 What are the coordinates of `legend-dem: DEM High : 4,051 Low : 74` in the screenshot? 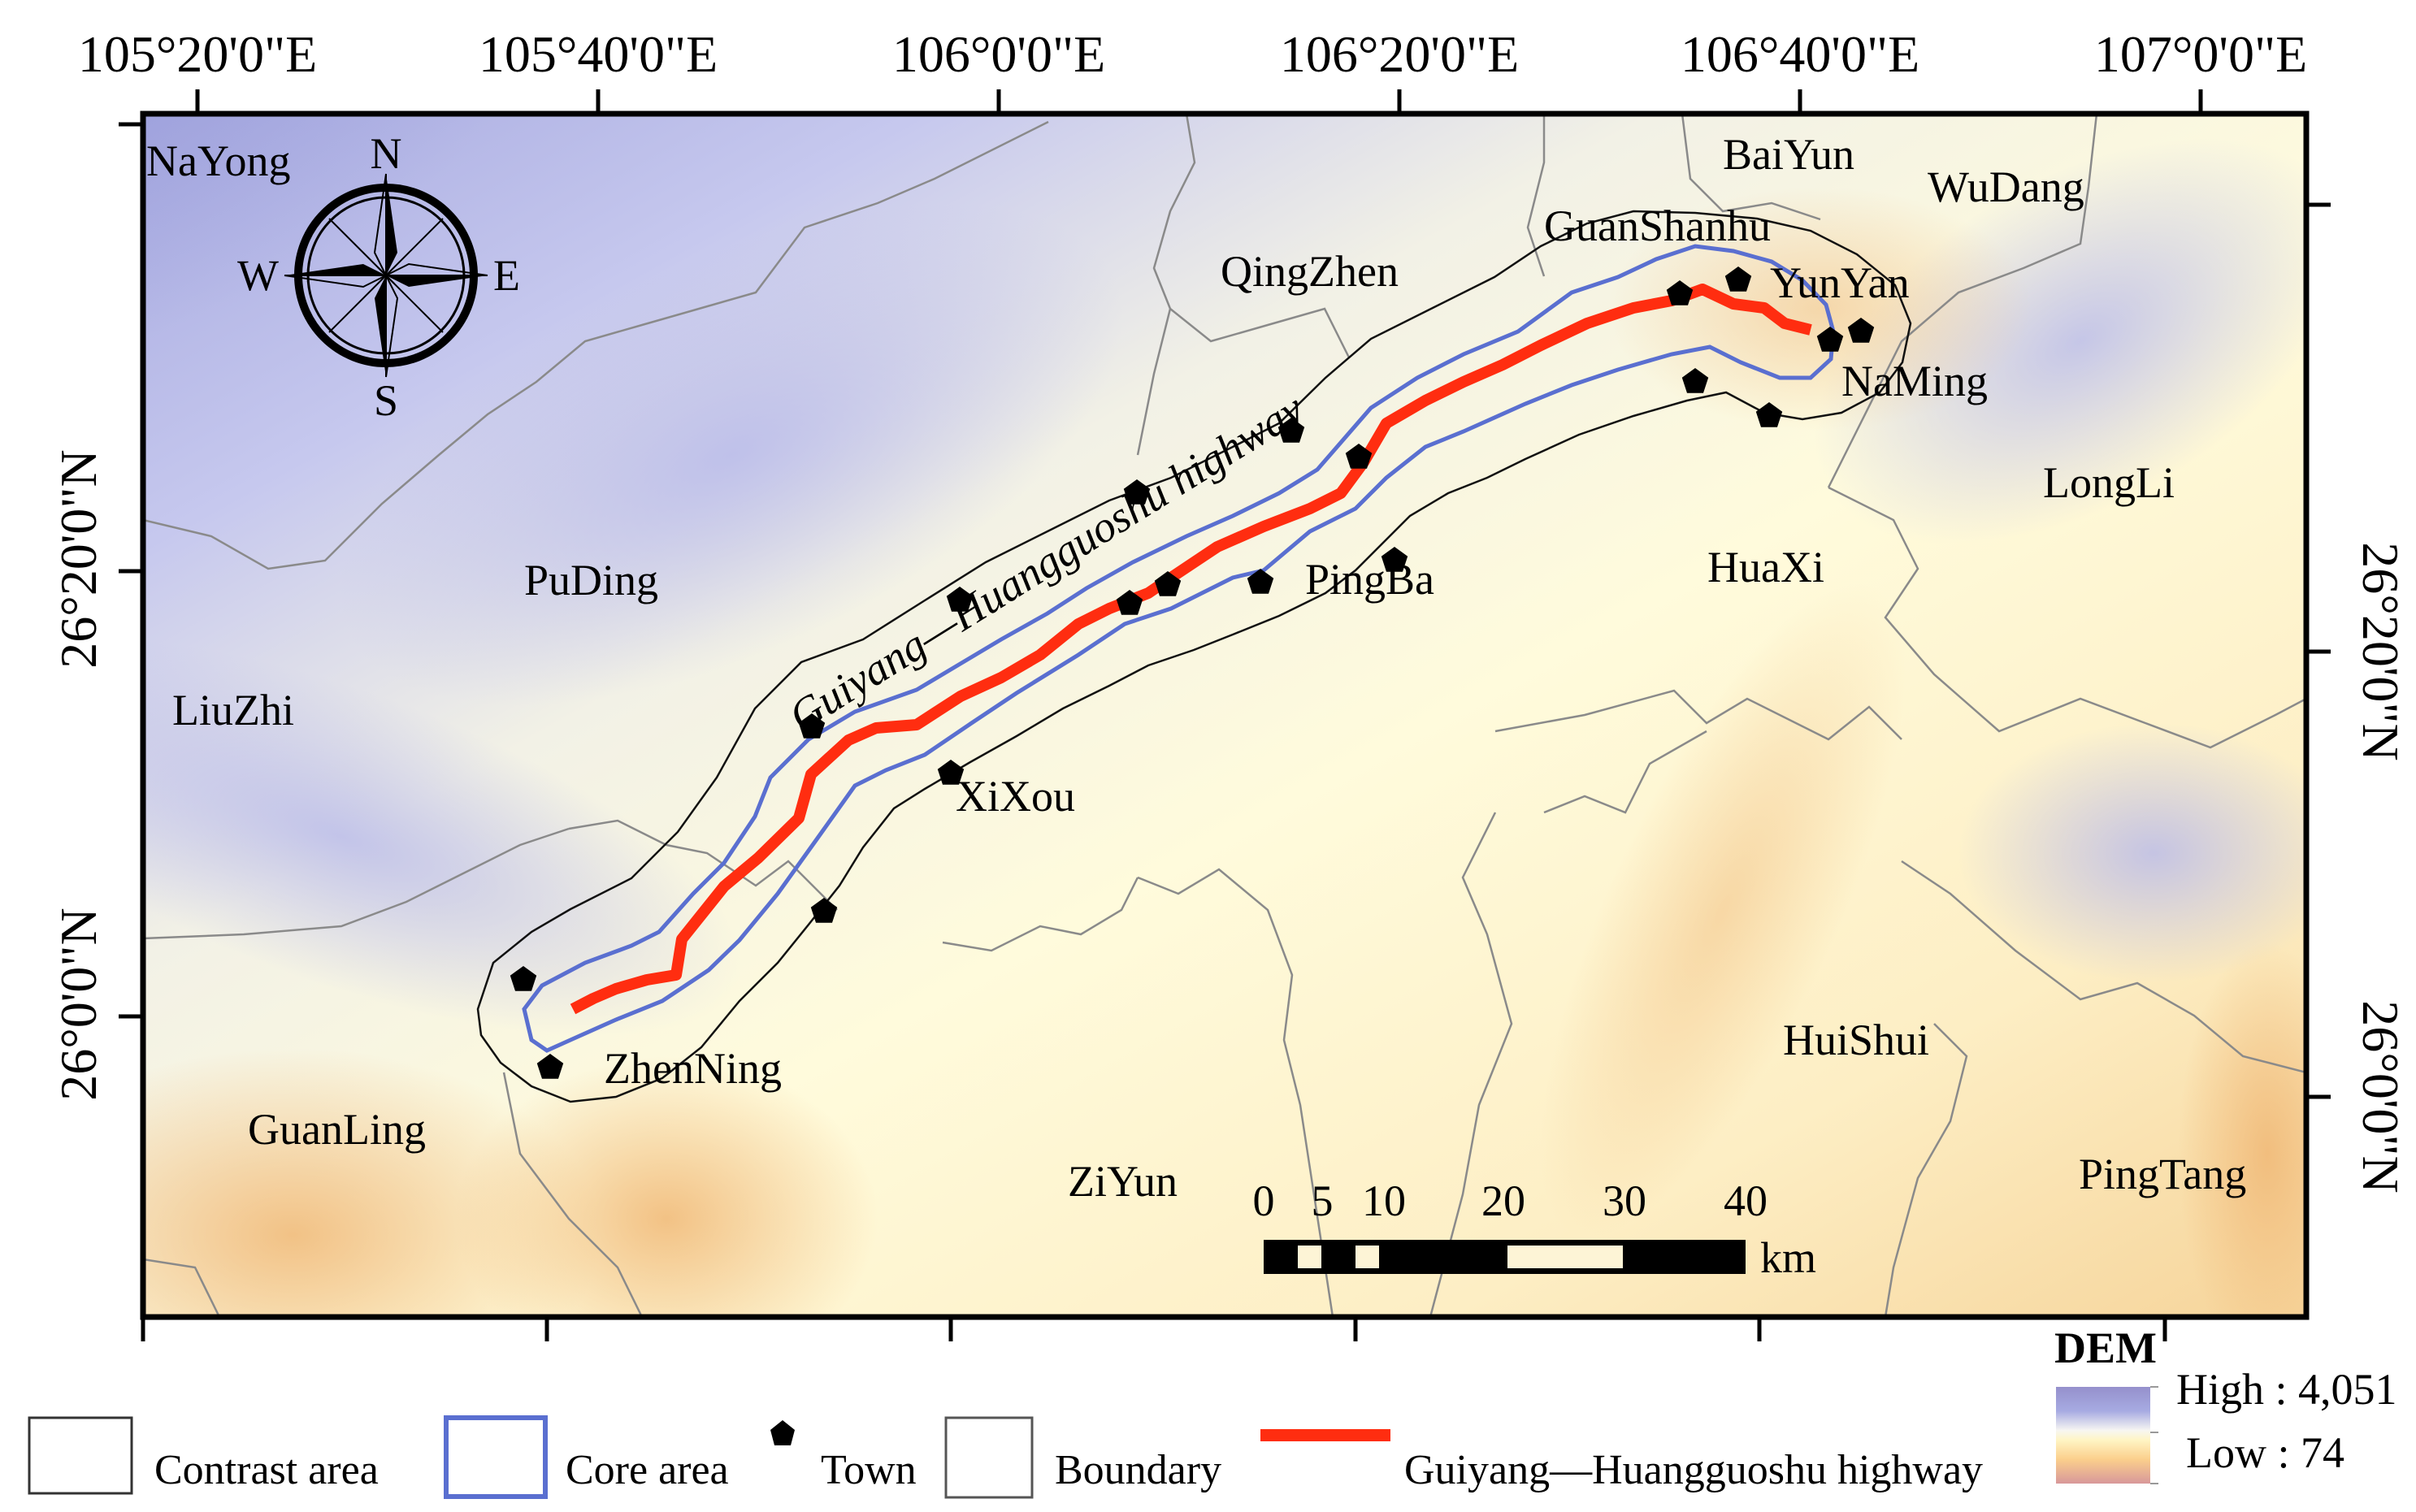 It's located at (2225, 1404).